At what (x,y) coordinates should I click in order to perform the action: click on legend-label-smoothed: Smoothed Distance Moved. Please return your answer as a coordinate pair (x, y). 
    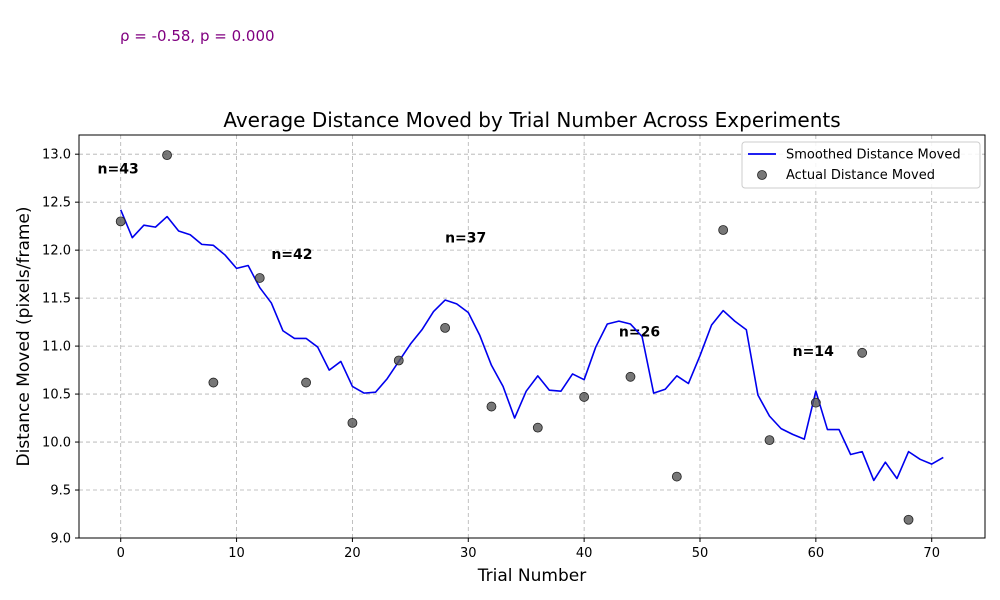
    Looking at the image, I should click on (873, 155).